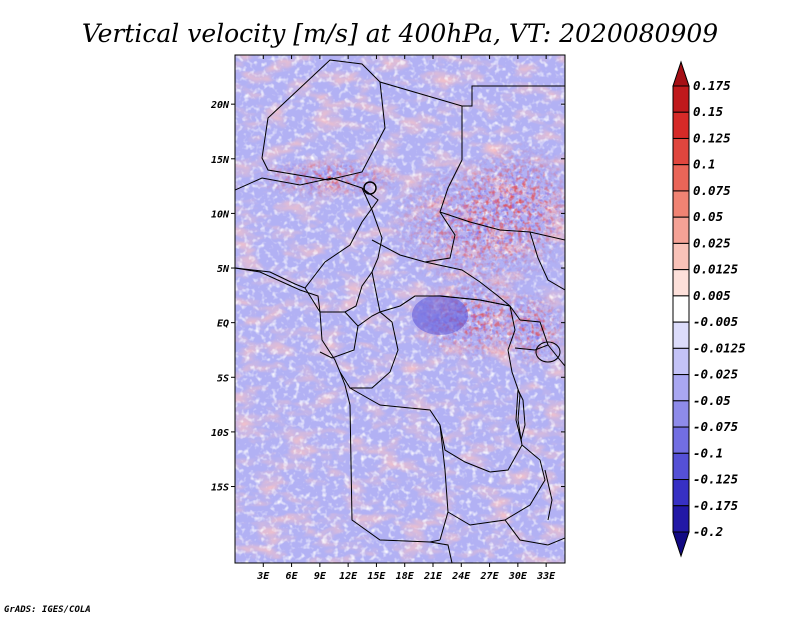  I want to click on boundary-angola, so click(395, 473).